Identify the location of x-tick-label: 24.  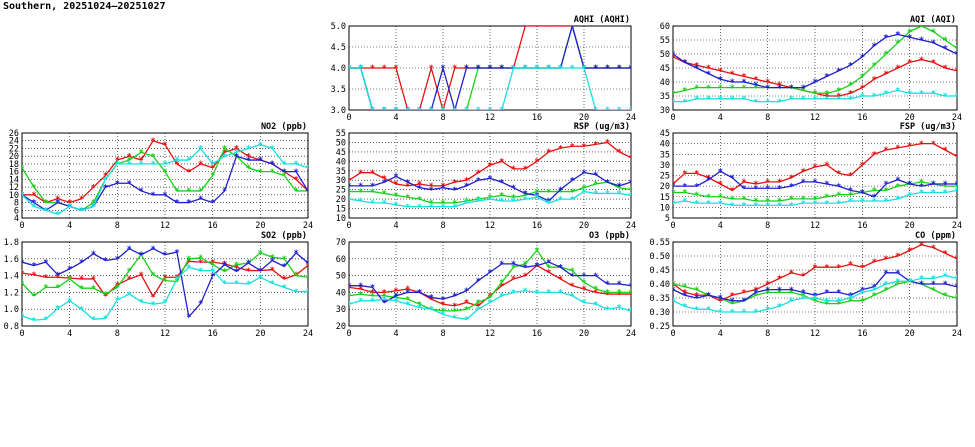
(631, 226).